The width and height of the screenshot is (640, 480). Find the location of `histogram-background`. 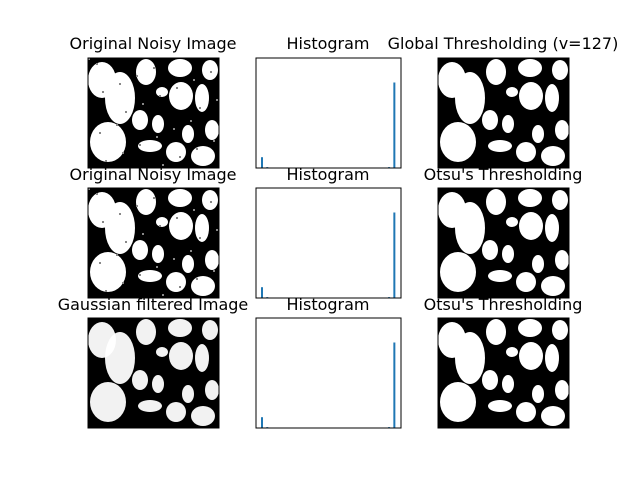

histogram-background is located at coordinates (328, 373).